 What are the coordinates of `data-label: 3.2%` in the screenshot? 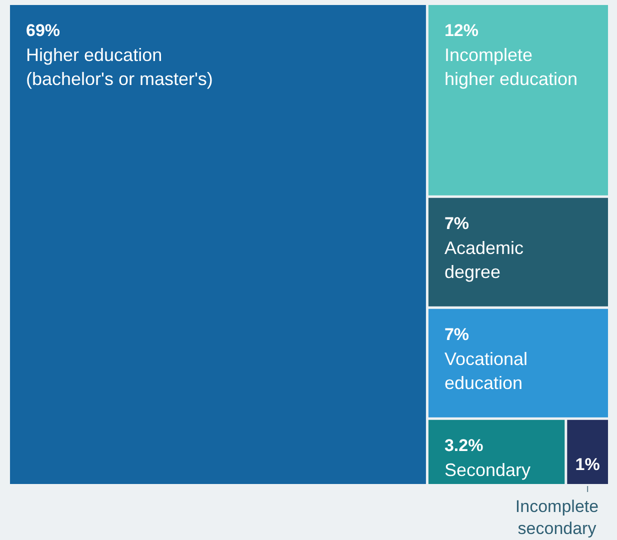 It's located at (464, 445).